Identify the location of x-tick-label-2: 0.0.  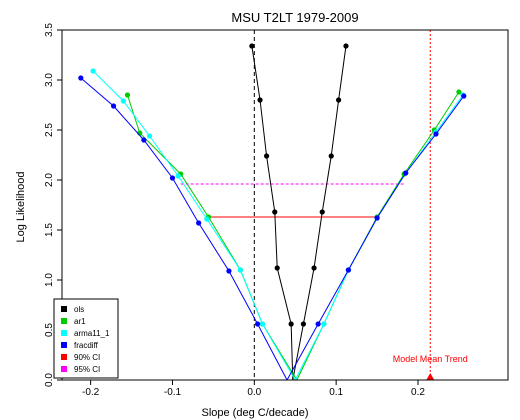
(254, 392).